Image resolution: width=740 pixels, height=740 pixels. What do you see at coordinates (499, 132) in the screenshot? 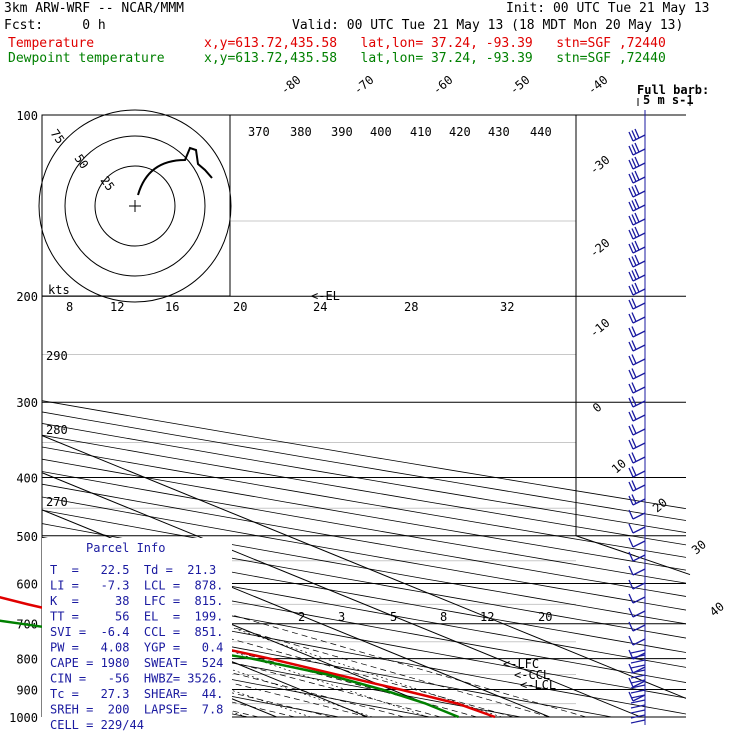
I see `theta-label: 430` at bounding box center [499, 132].